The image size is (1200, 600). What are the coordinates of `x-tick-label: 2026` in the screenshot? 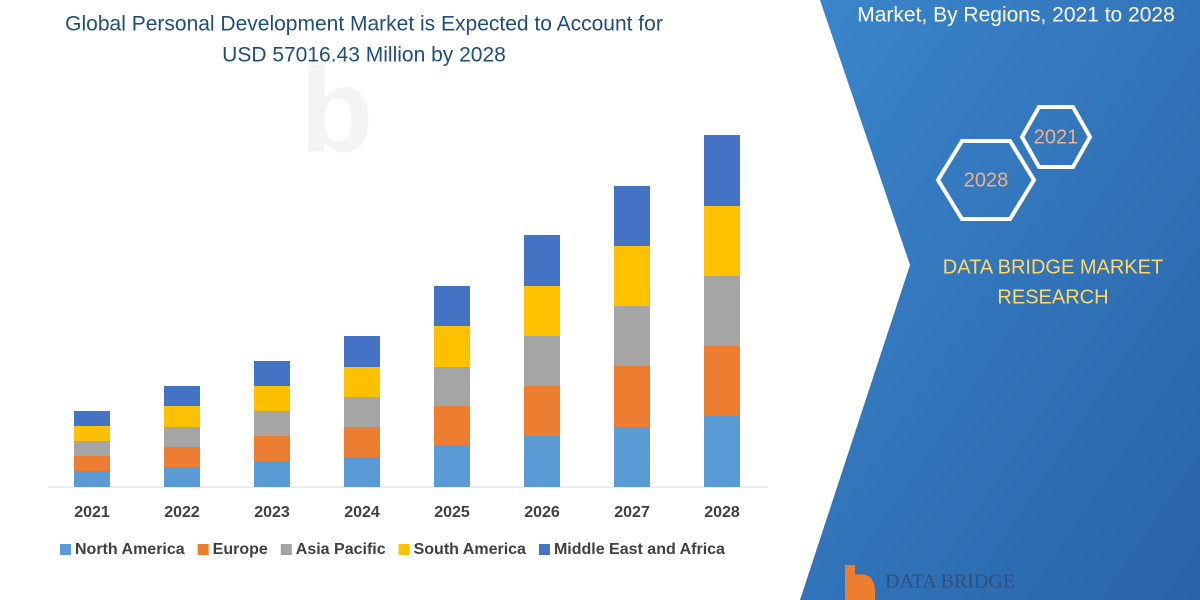 It's located at (542, 512).